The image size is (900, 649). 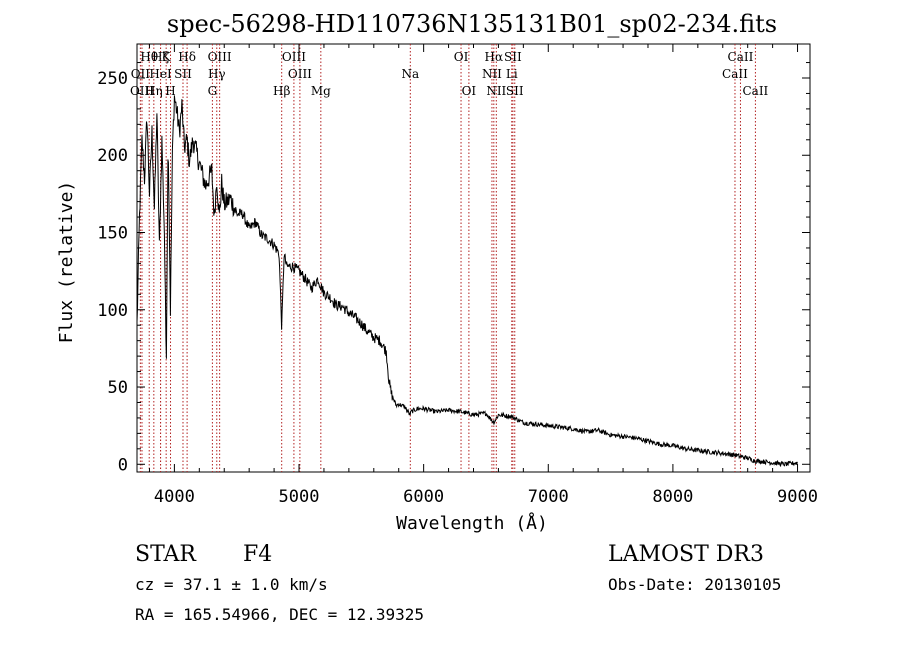 I want to click on spectral-line-label: Hα, so click(x=494, y=57).